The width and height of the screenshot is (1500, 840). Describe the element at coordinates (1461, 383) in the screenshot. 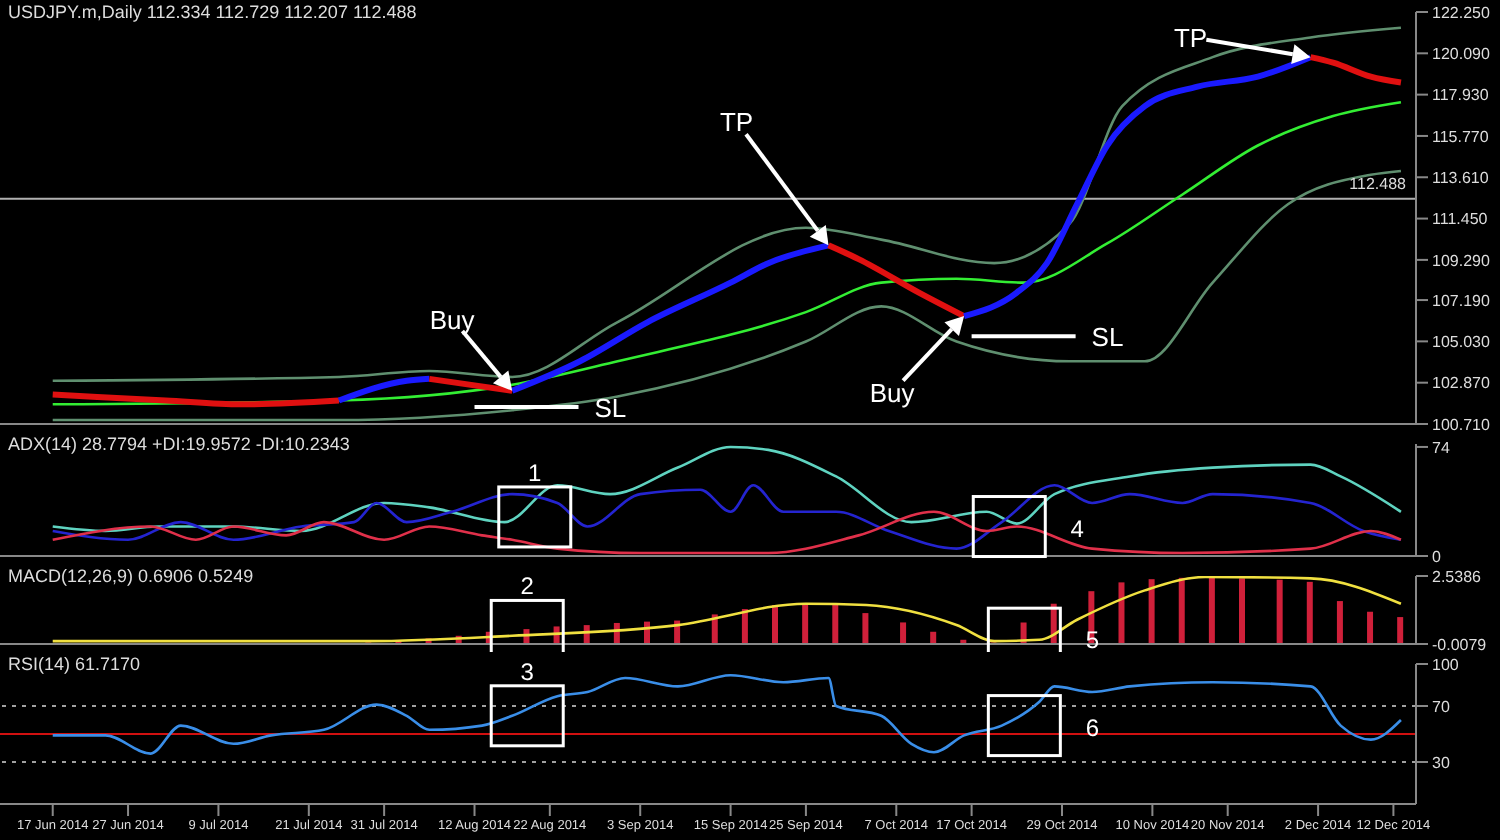

I see `y-tick-label: 102.870` at that location.